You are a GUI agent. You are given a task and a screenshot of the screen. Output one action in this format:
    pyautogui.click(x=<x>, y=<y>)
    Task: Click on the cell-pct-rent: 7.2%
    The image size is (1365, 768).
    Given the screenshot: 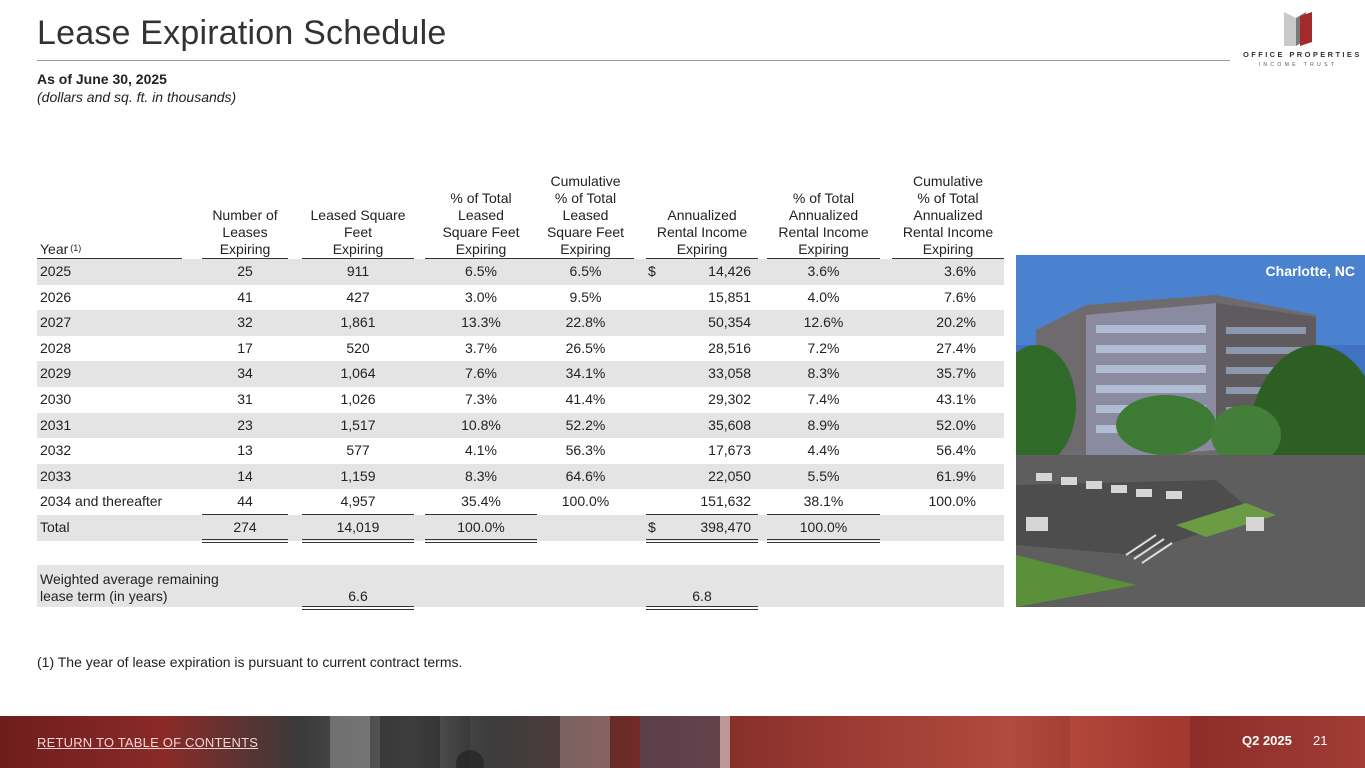 What is the action you would take?
    pyautogui.click(x=823, y=347)
    